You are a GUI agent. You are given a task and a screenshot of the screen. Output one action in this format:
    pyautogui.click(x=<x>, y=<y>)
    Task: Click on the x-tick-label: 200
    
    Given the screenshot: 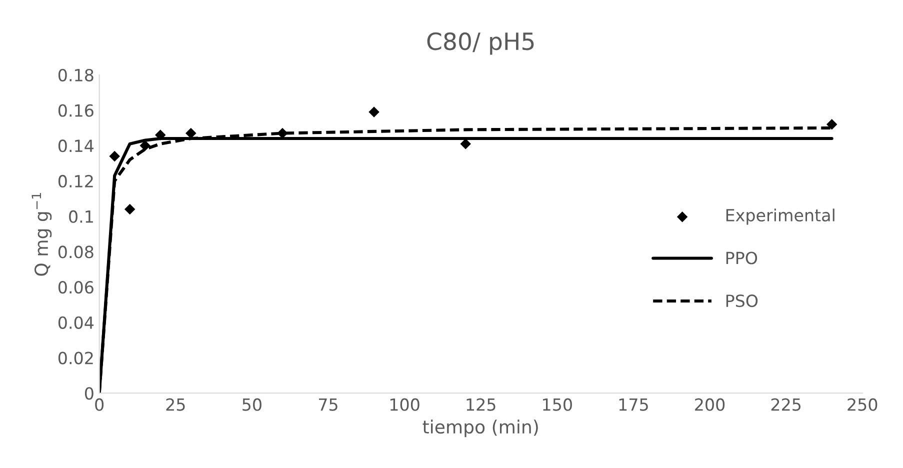 What is the action you would take?
    pyautogui.click(x=710, y=404)
    